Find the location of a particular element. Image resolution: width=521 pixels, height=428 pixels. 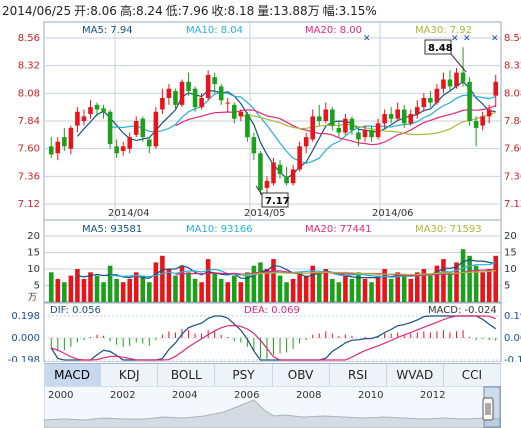

max-price-pointer is located at coordinates (458, 63).